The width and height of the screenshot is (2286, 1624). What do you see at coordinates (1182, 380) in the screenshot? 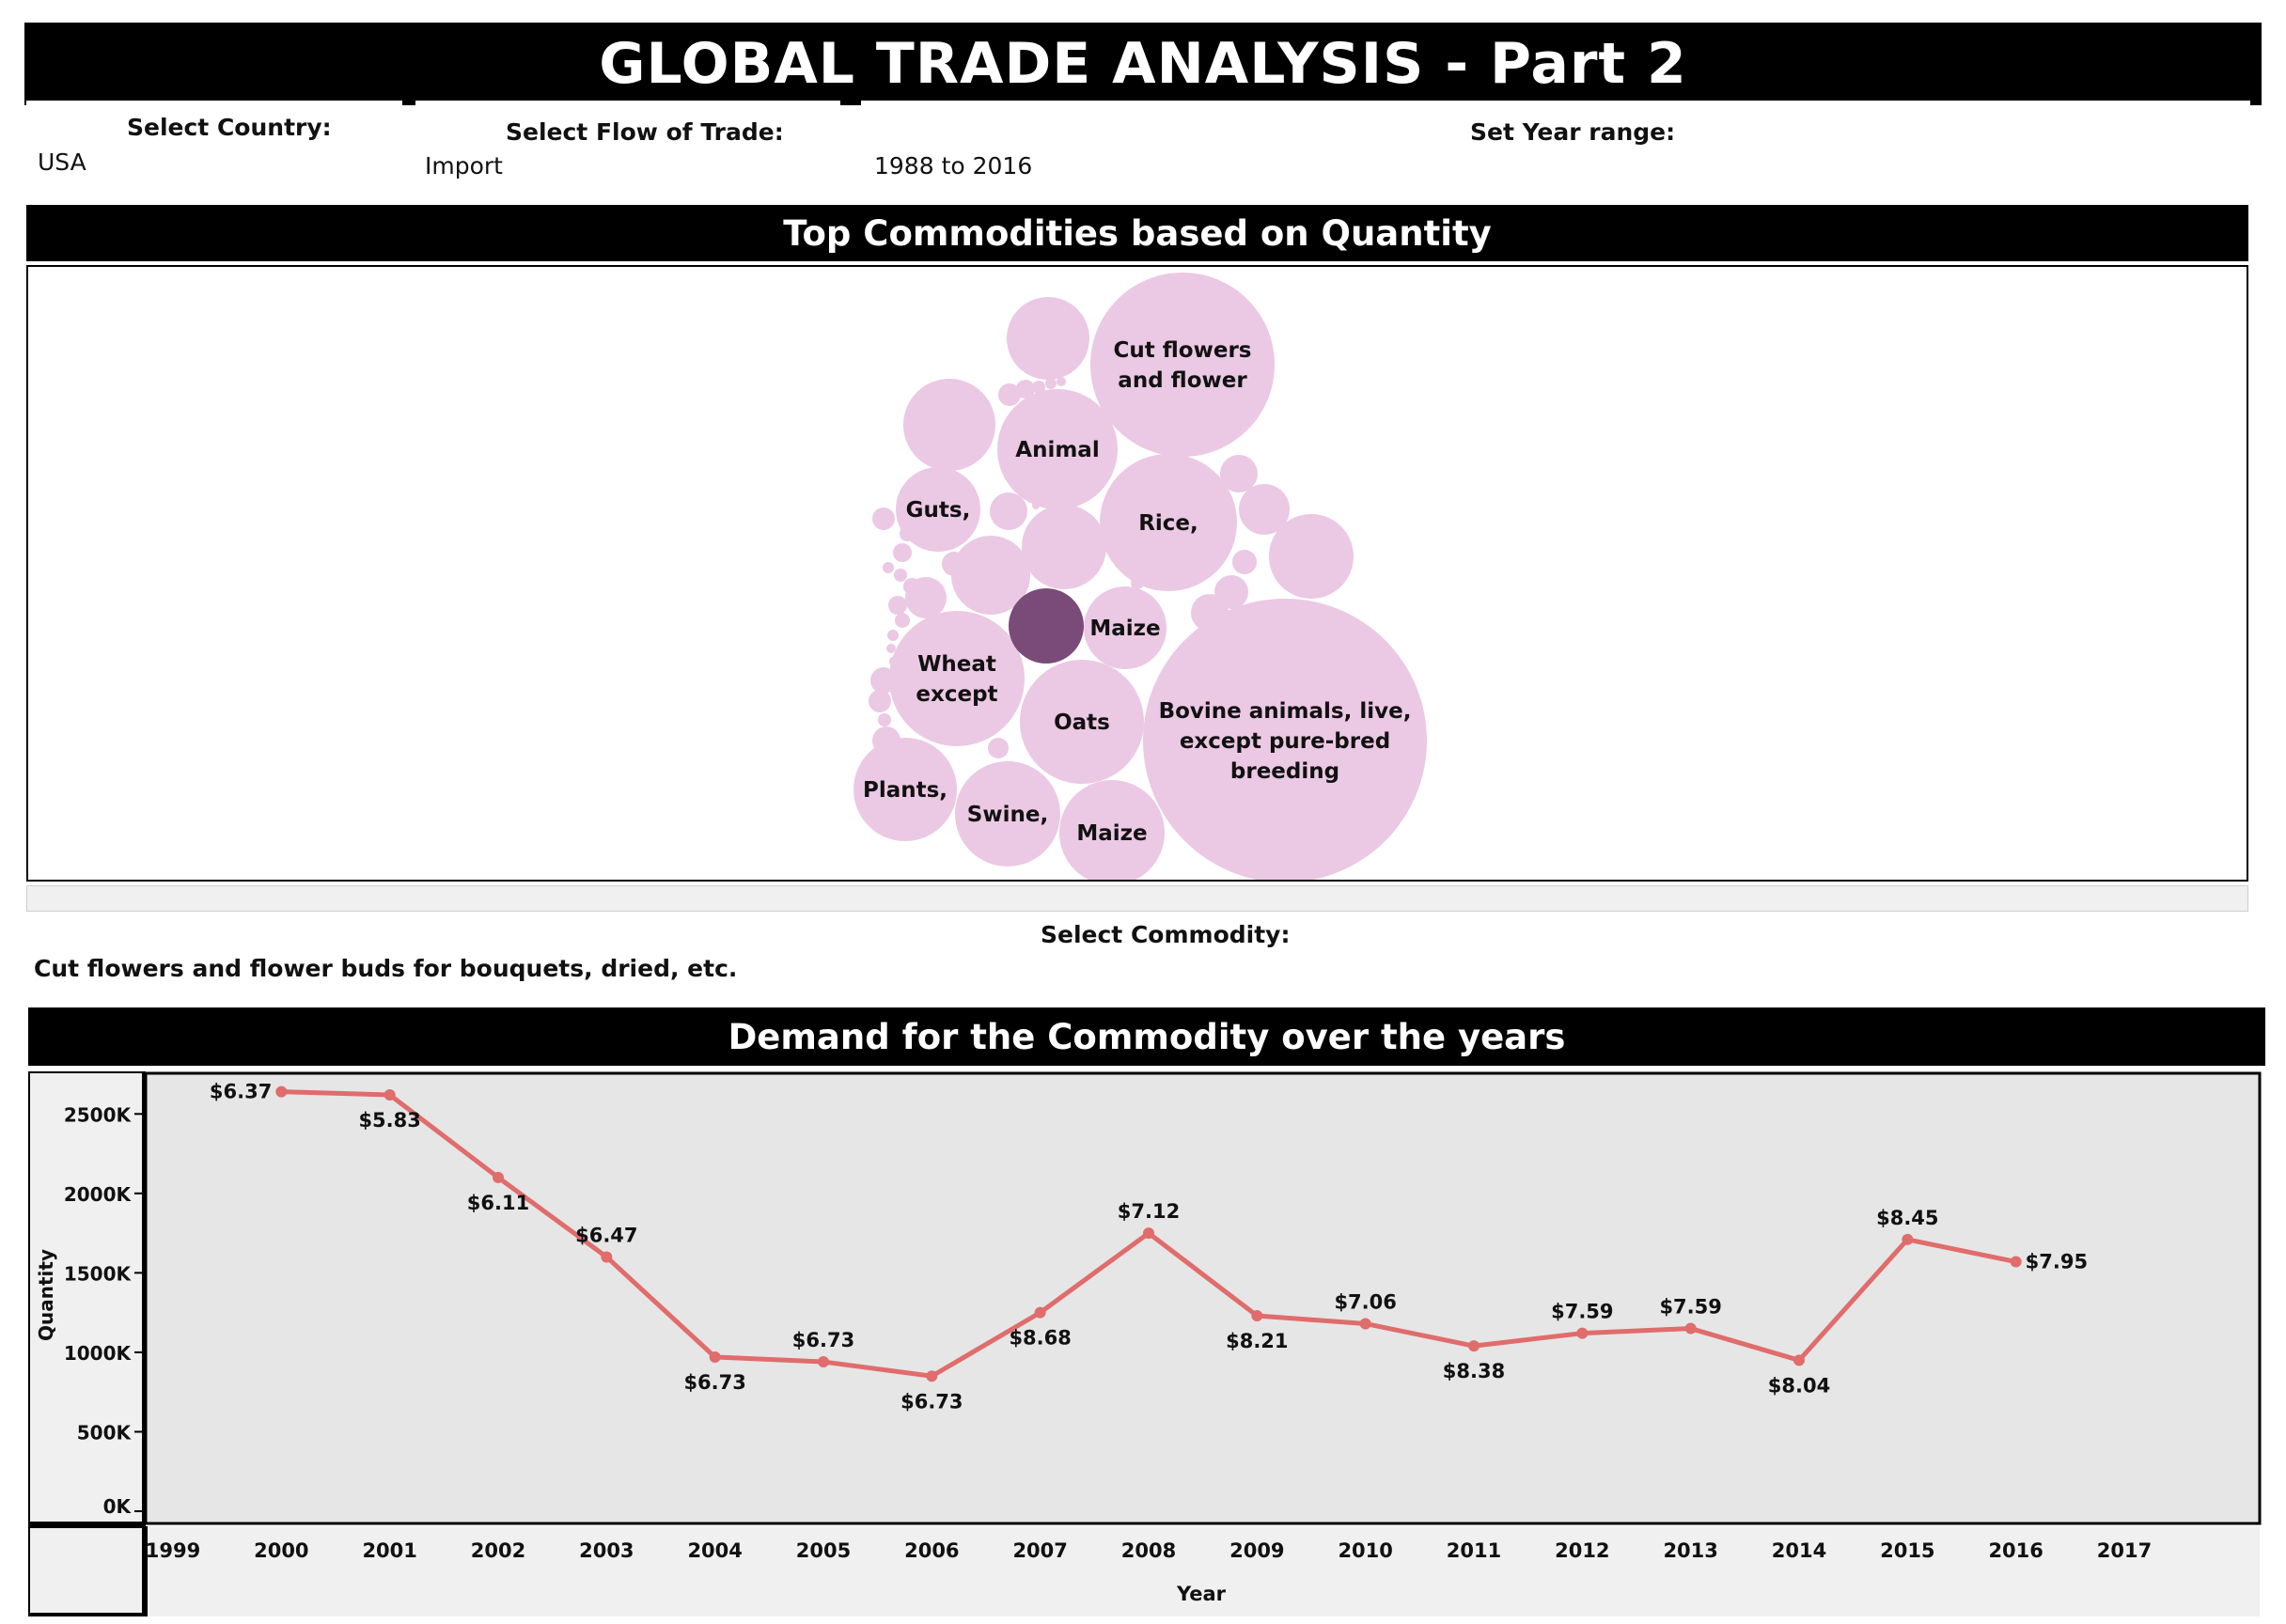
I see `bubble-label: and flower` at bounding box center [1182, 380].